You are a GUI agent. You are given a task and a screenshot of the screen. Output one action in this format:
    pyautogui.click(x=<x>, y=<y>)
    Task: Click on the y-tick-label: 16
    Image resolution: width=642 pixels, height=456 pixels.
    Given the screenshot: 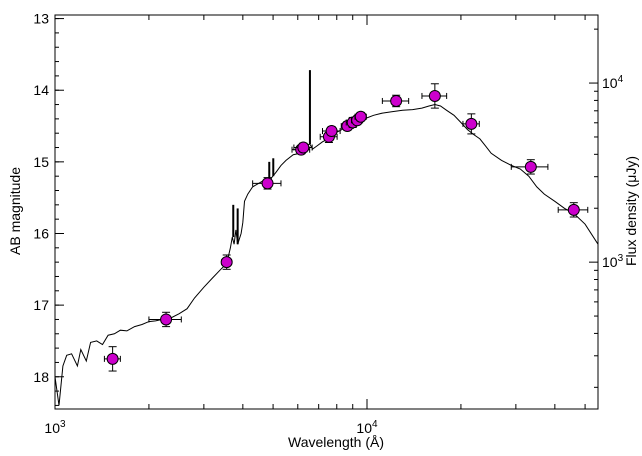 What is the action you would take?
    pyautogui.click(x=41, y=233)
    